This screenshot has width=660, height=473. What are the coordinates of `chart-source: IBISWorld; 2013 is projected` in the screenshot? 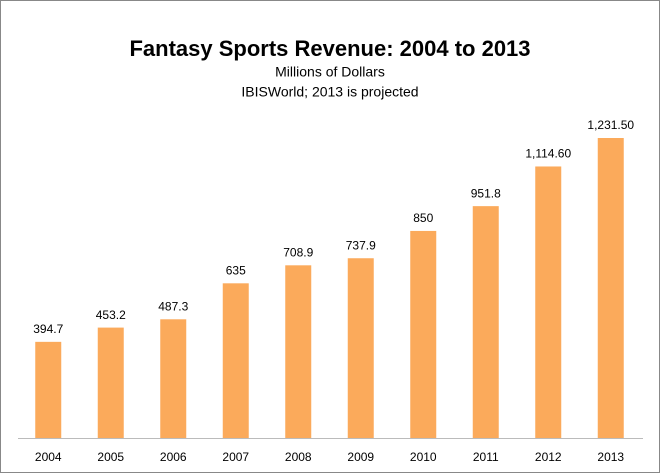 It's located at (329, 92).